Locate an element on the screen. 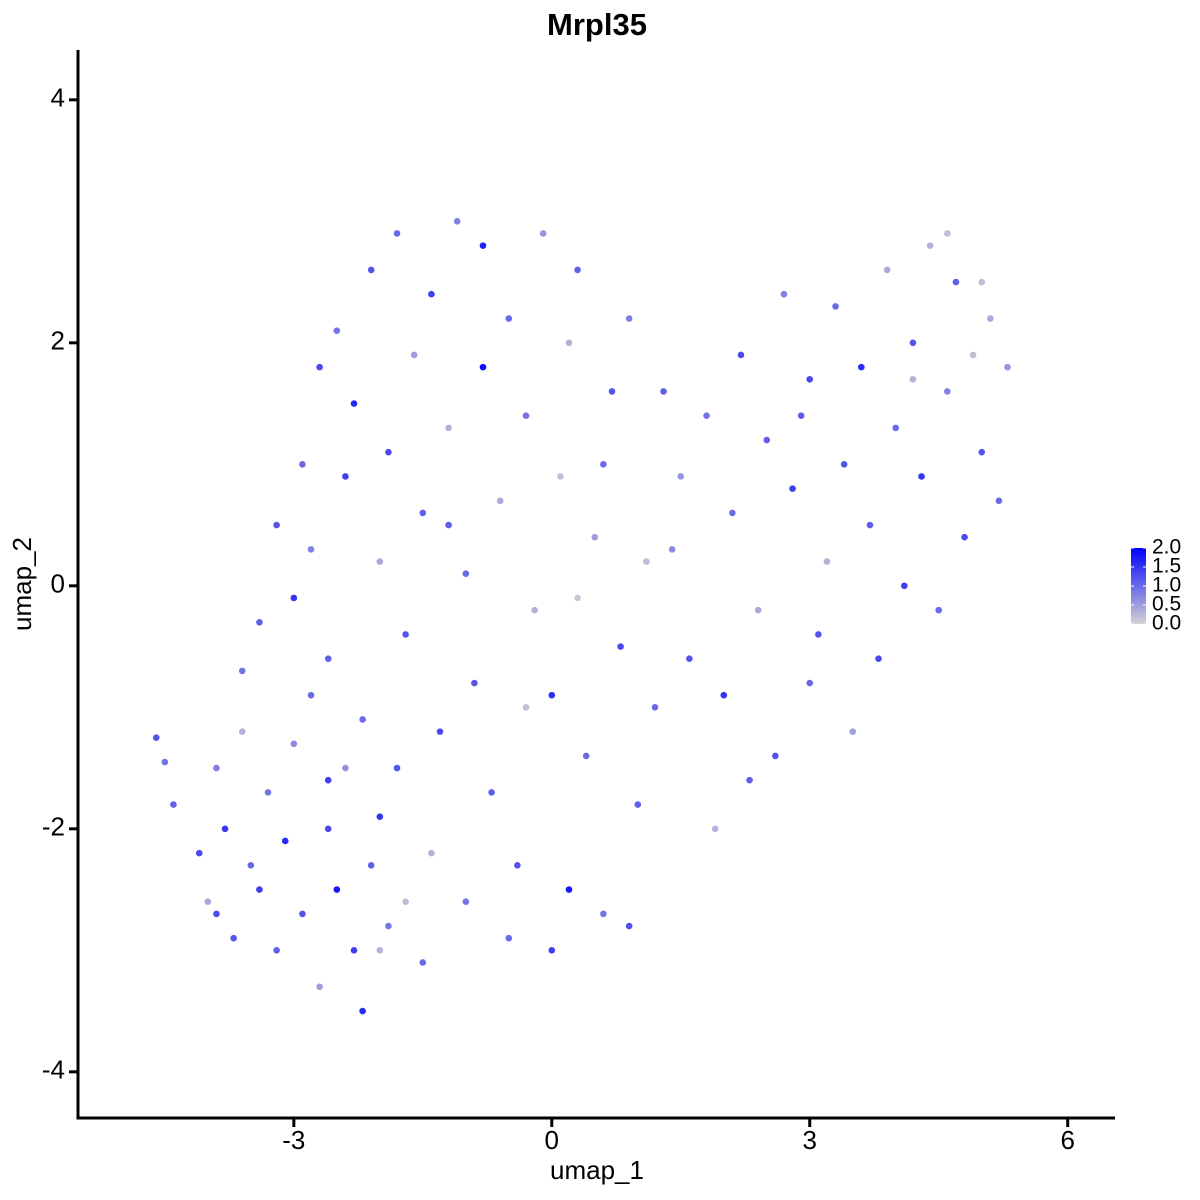  x-tick-label: 3 is located at coordinates (810, 1140).